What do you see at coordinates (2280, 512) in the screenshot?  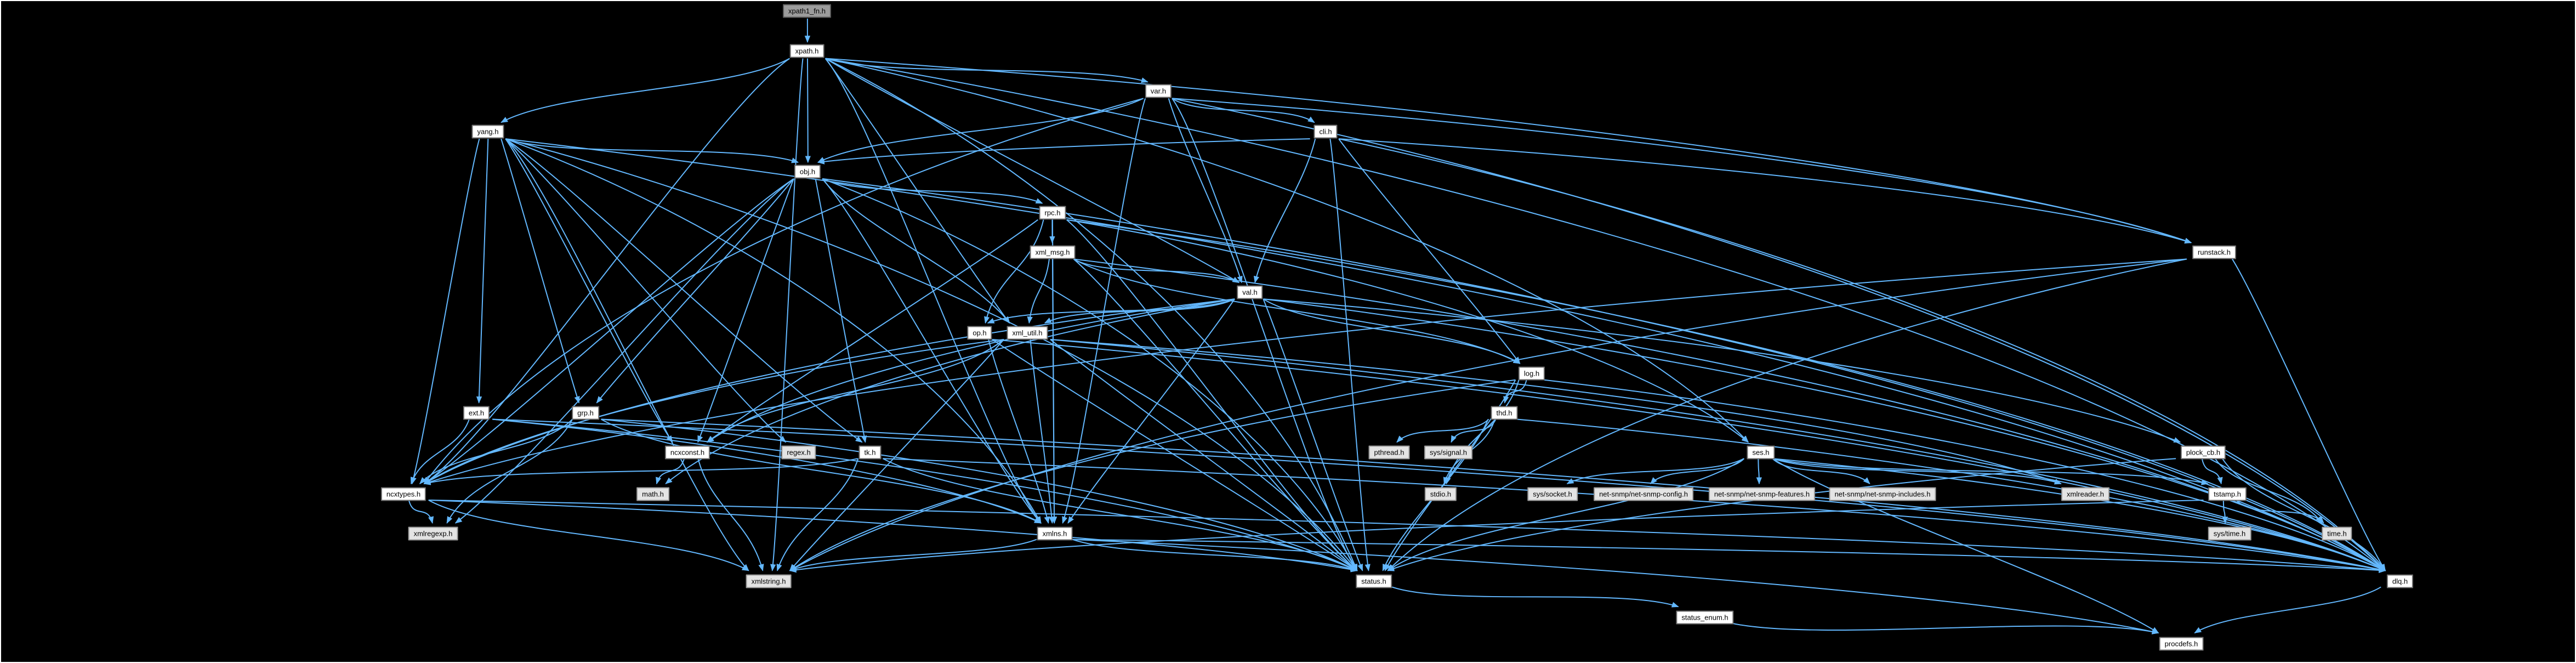 I see `edge-tstamp-time` at bounding box center [2280, 512].